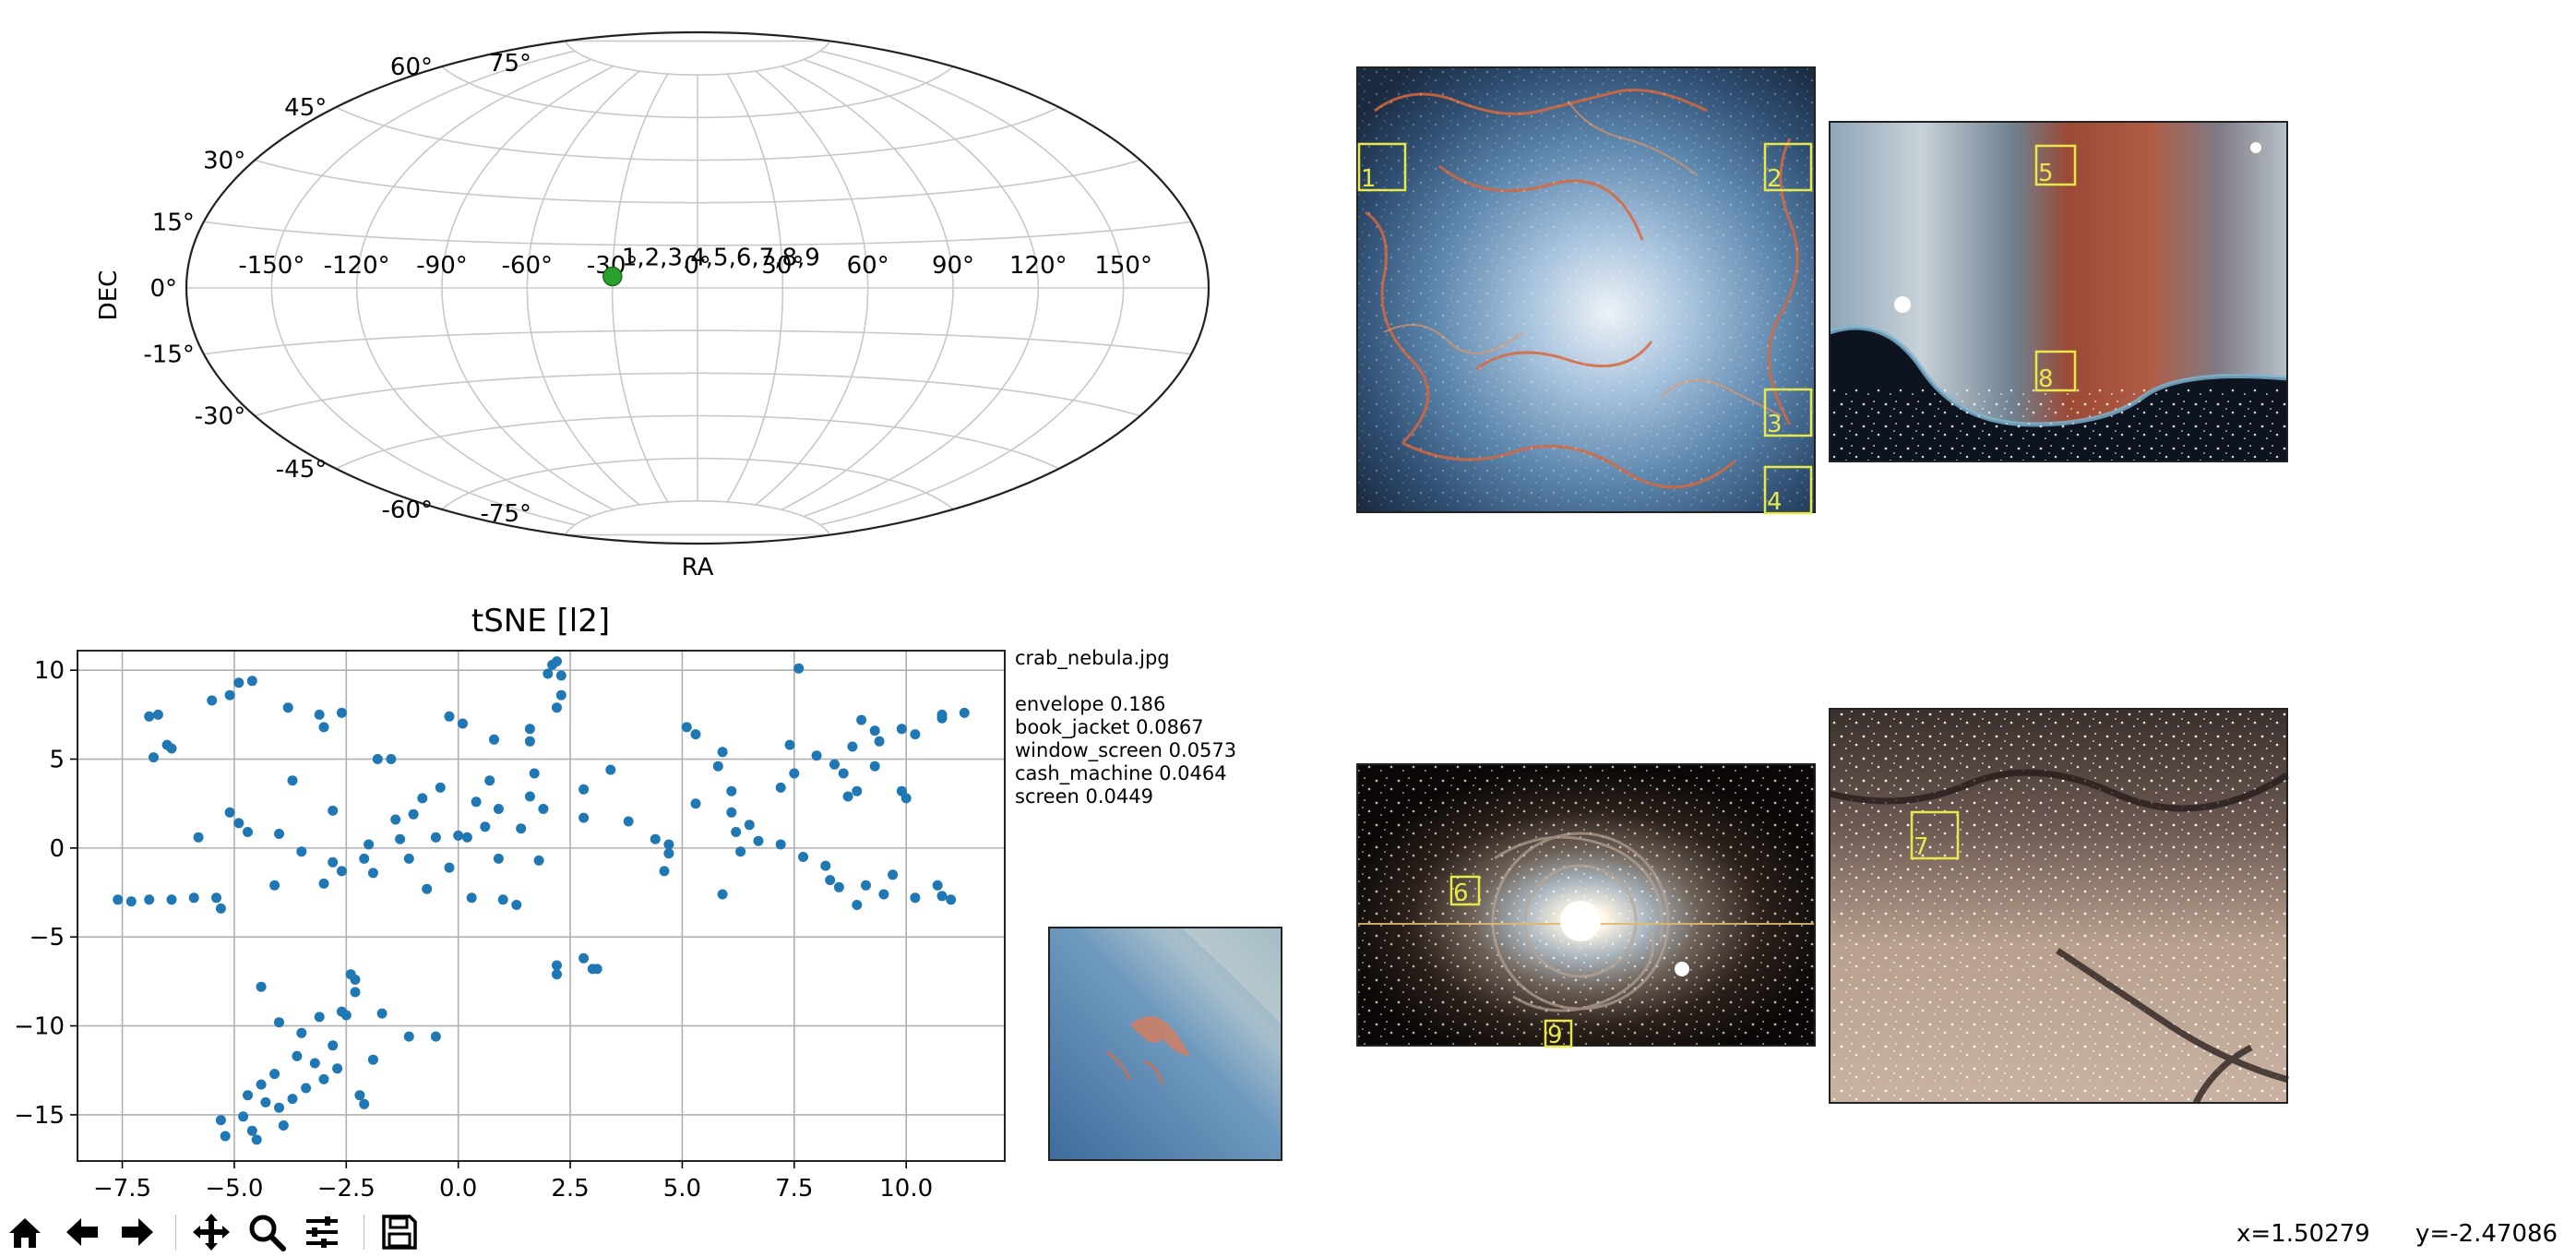  Describe the element at coordinates (211, 1232) in the screenshot. I see `pan-icon` at that location.